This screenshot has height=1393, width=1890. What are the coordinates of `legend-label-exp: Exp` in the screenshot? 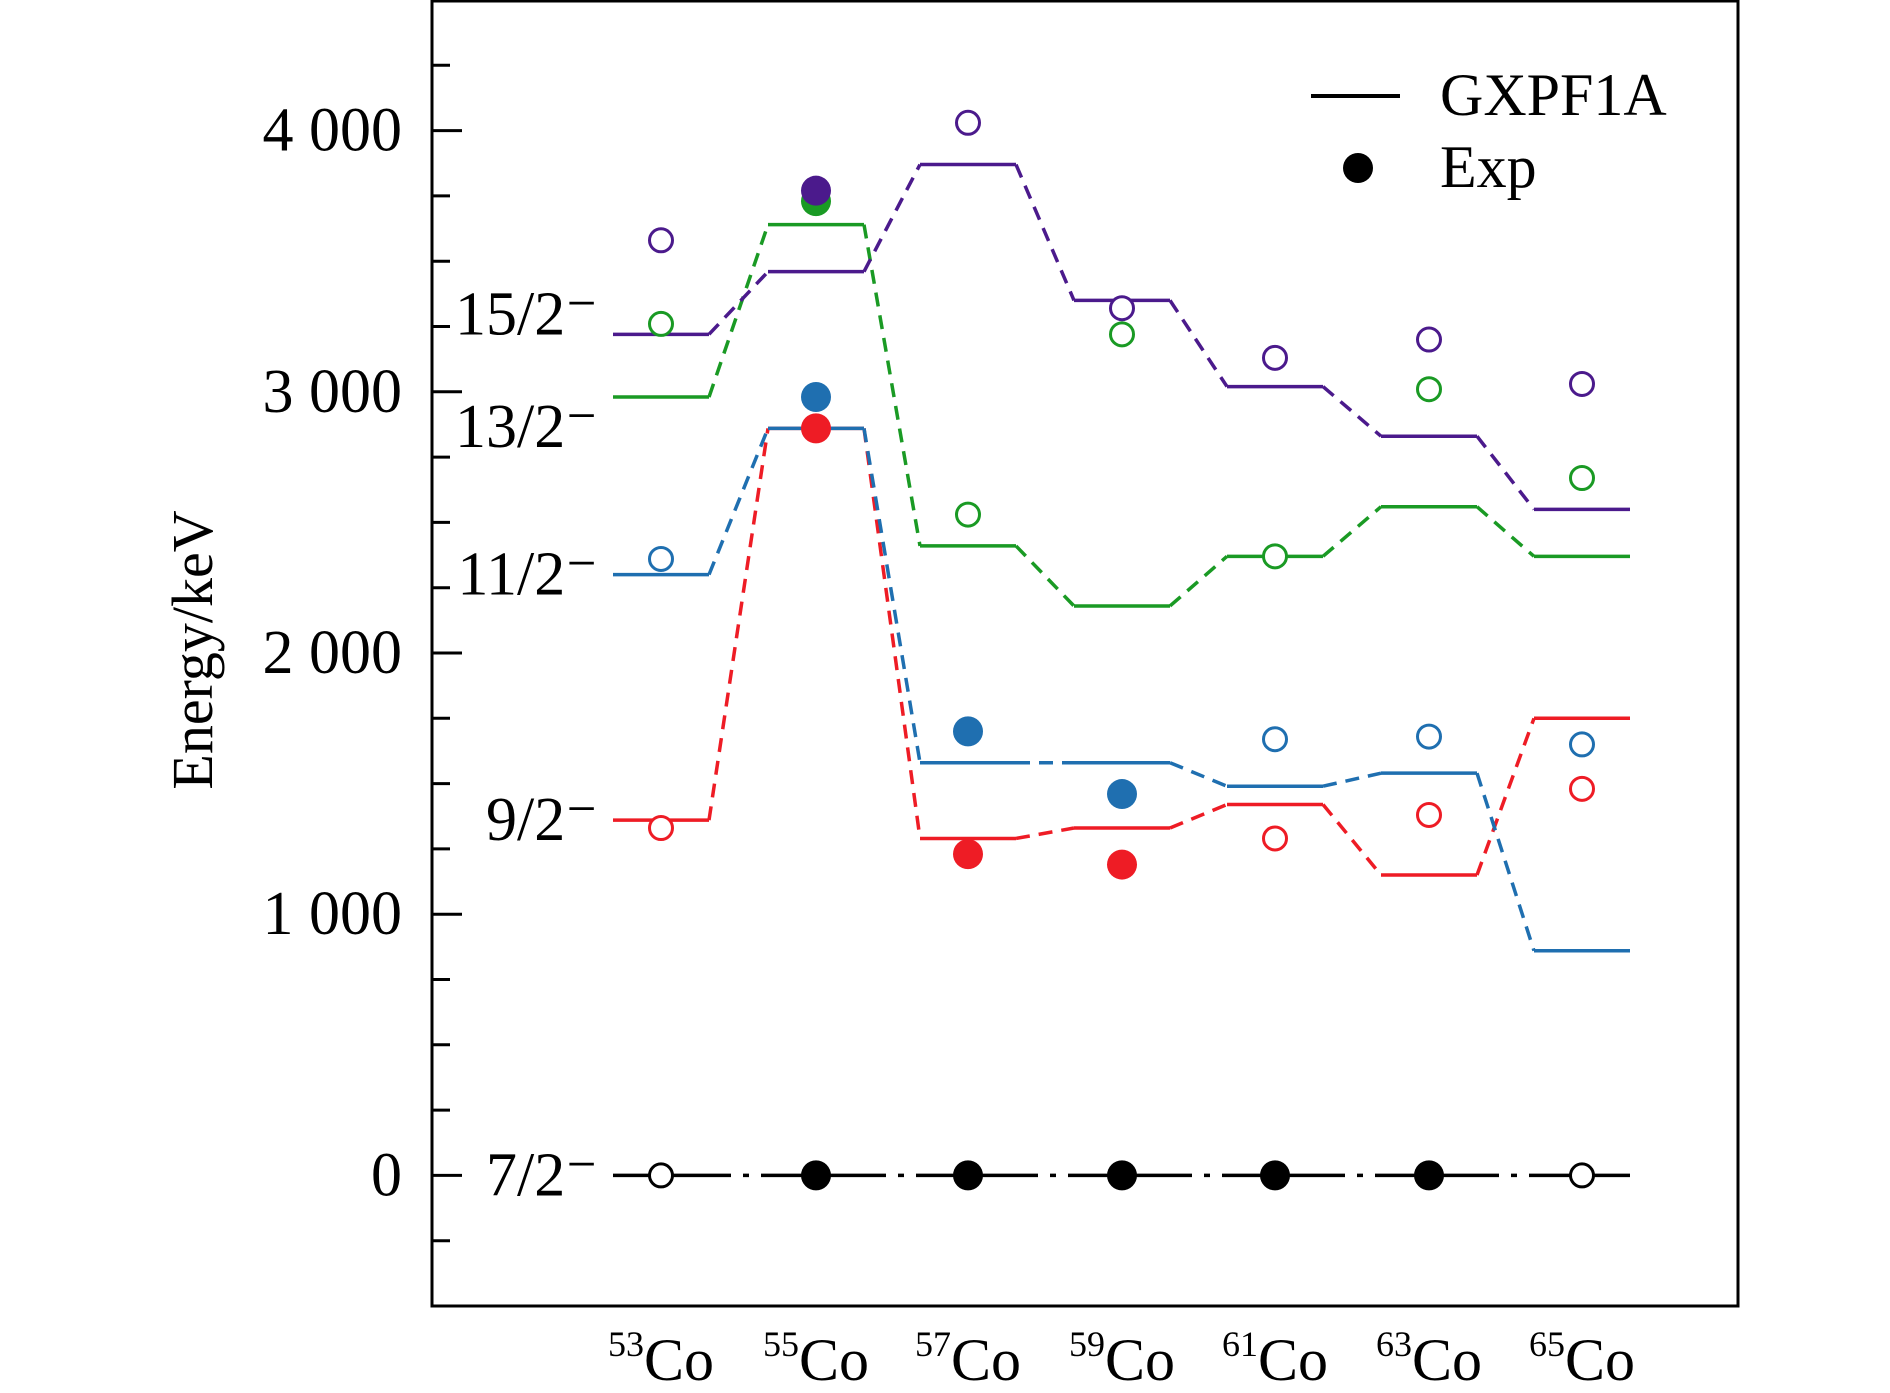 It's located at (1488, 167).